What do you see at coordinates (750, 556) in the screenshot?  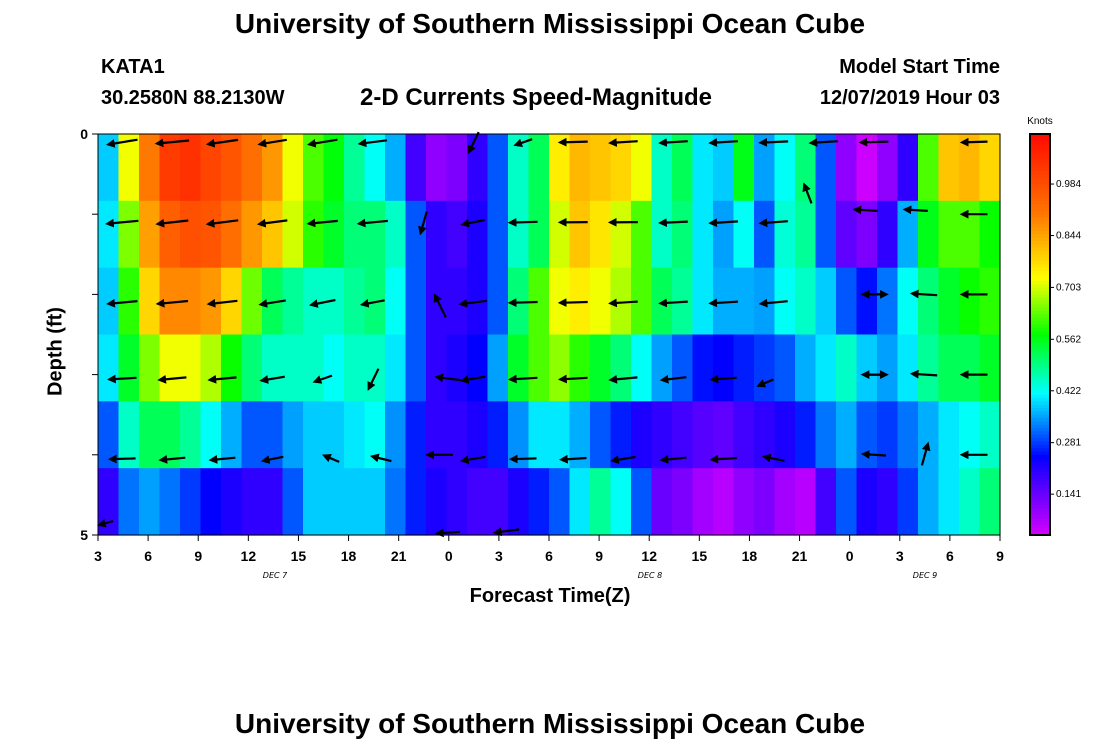 I see `x-tick-label: 18` at bounding box center [750, 556].